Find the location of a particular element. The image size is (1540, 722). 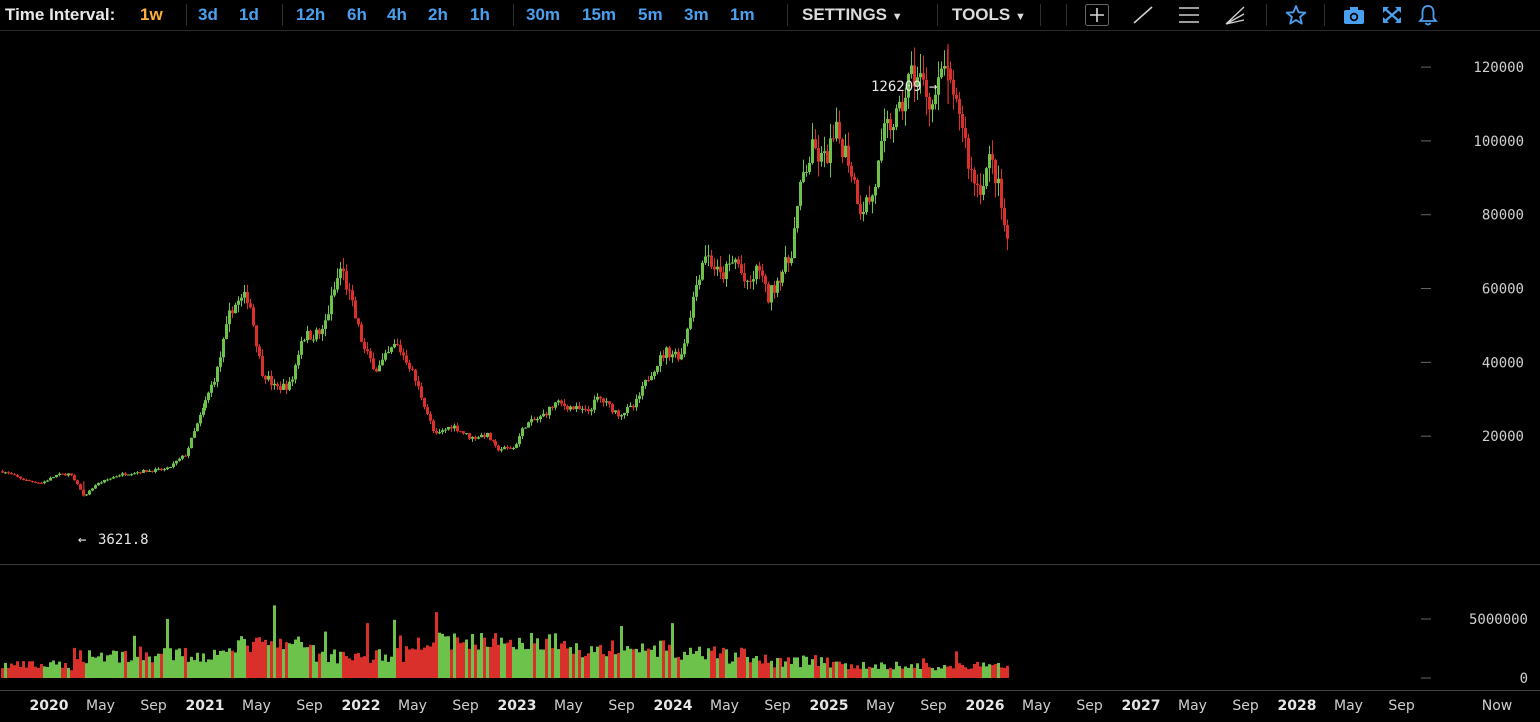

interval-6h: 6h is located at coordinates (357, 14).